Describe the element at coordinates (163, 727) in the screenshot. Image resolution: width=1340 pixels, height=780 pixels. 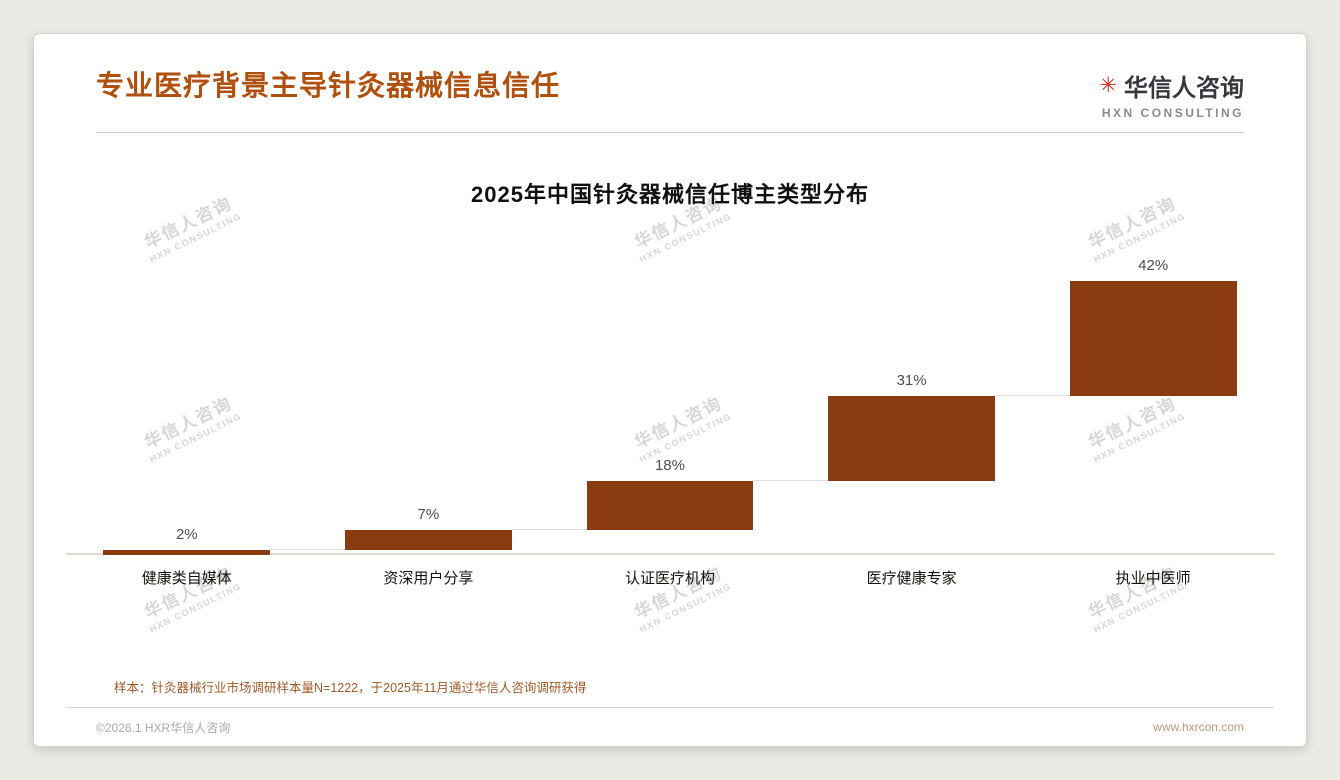
I see `footer-copyright: ©2026.1 HXR华信人咨询` at that location.